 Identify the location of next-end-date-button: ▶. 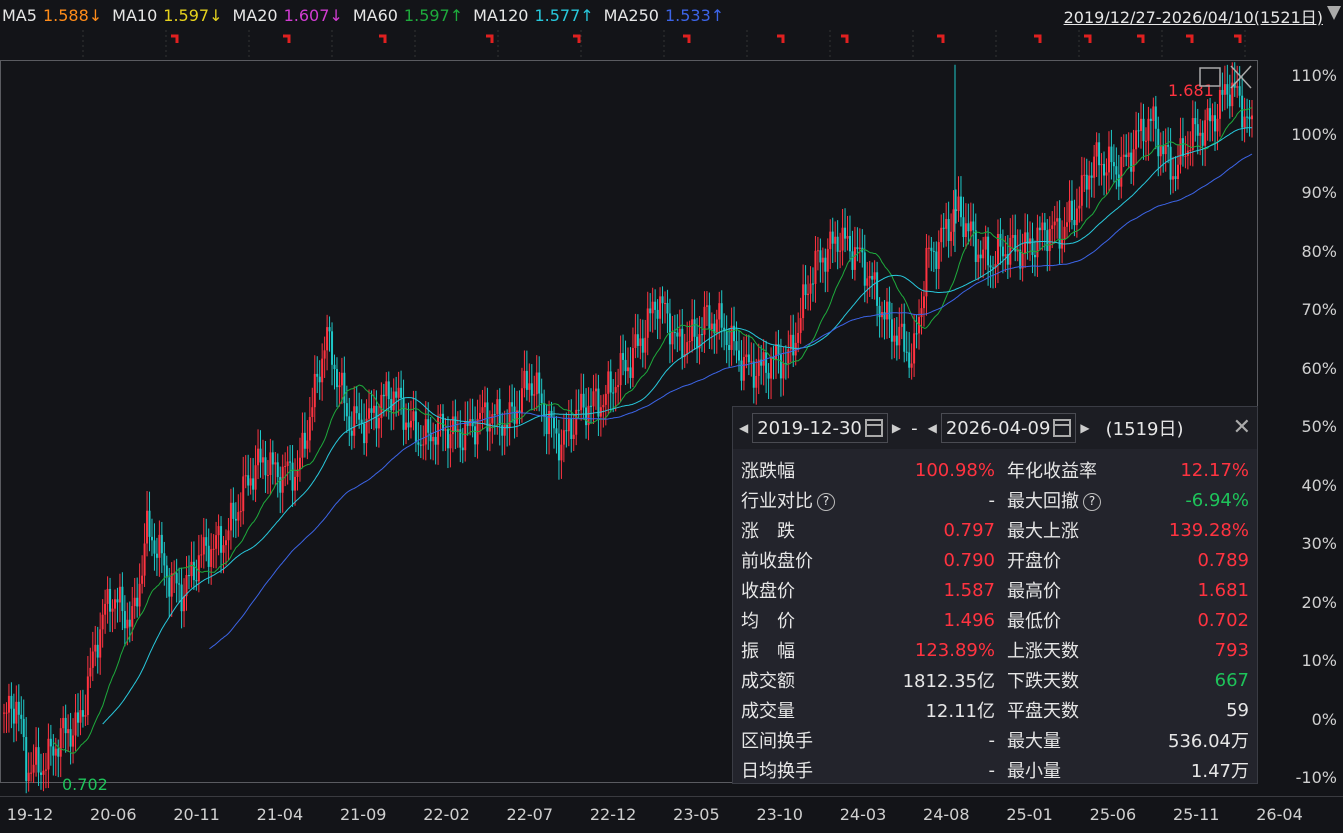
(1085, 428).